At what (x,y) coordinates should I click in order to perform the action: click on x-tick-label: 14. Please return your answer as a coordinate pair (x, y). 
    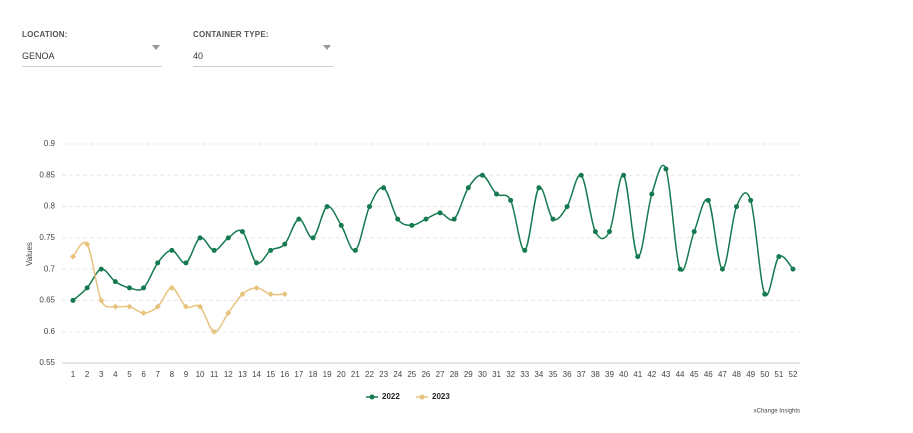
    Looking at the image, I should click on (256, 374).